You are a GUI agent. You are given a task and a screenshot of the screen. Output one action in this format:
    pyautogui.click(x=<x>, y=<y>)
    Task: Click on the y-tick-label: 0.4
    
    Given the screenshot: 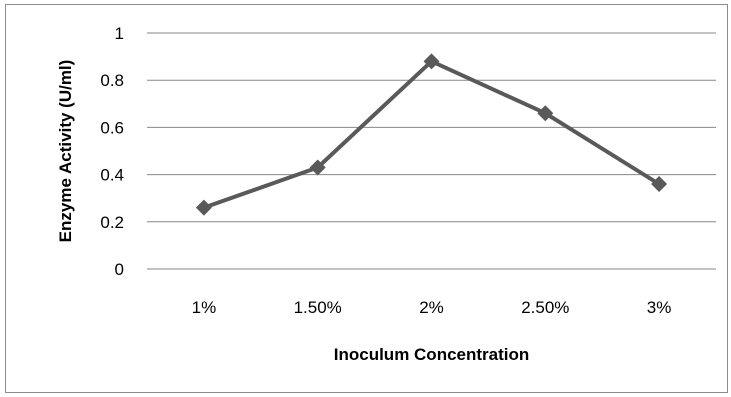 What is the action you would take?
    pyautogui.click(x=112, y=175)
    